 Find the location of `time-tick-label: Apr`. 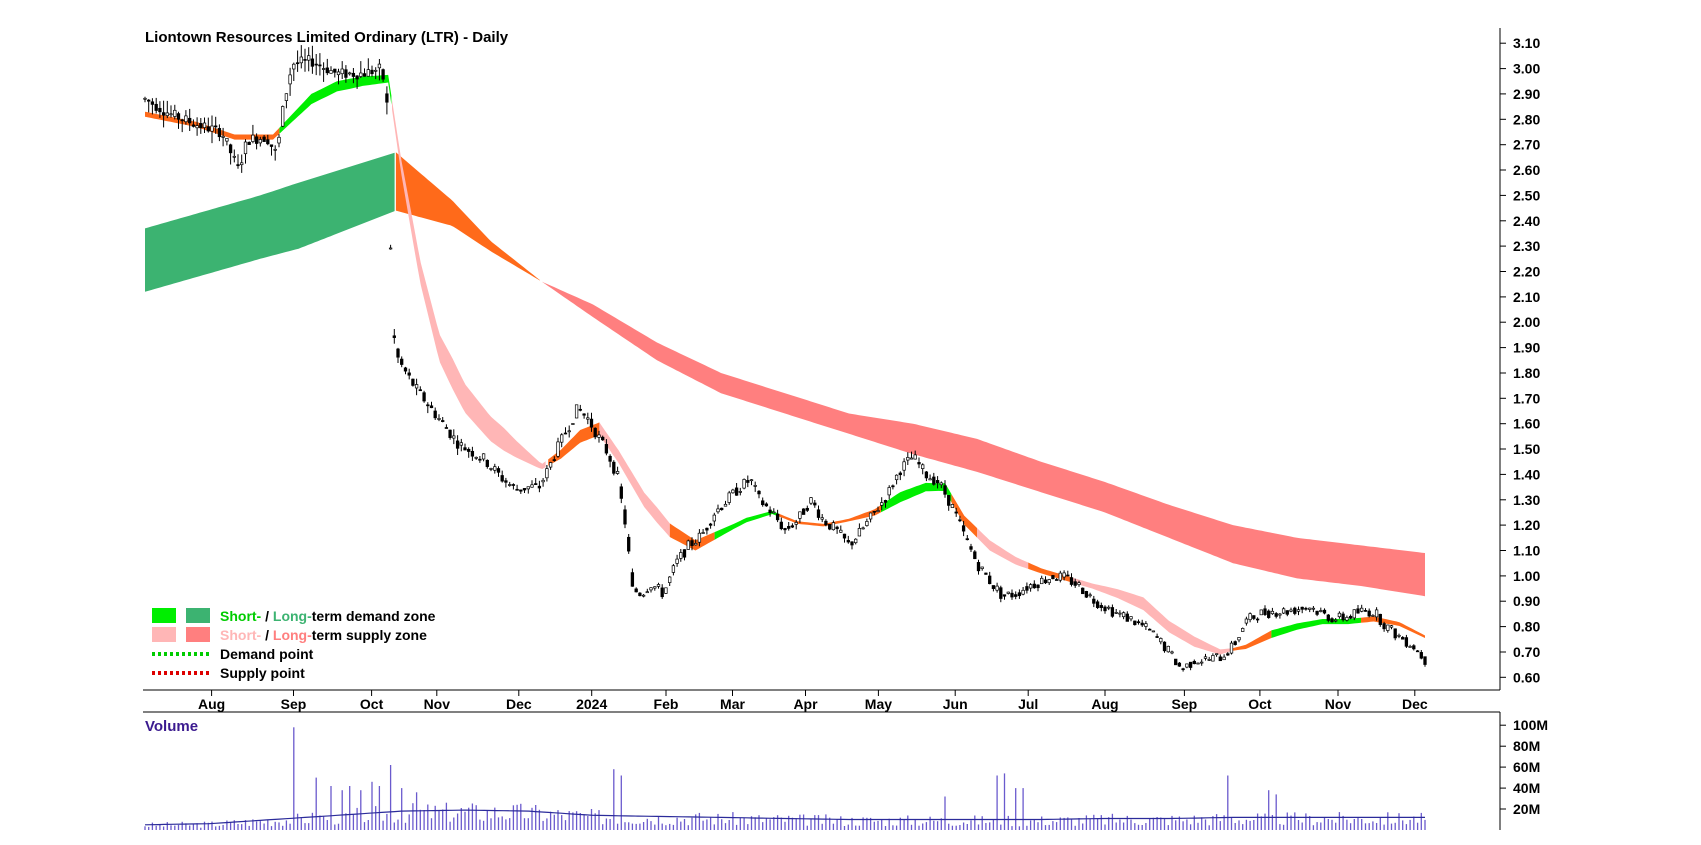

time-tick-label: Apr is located at coordinates (805, 704).